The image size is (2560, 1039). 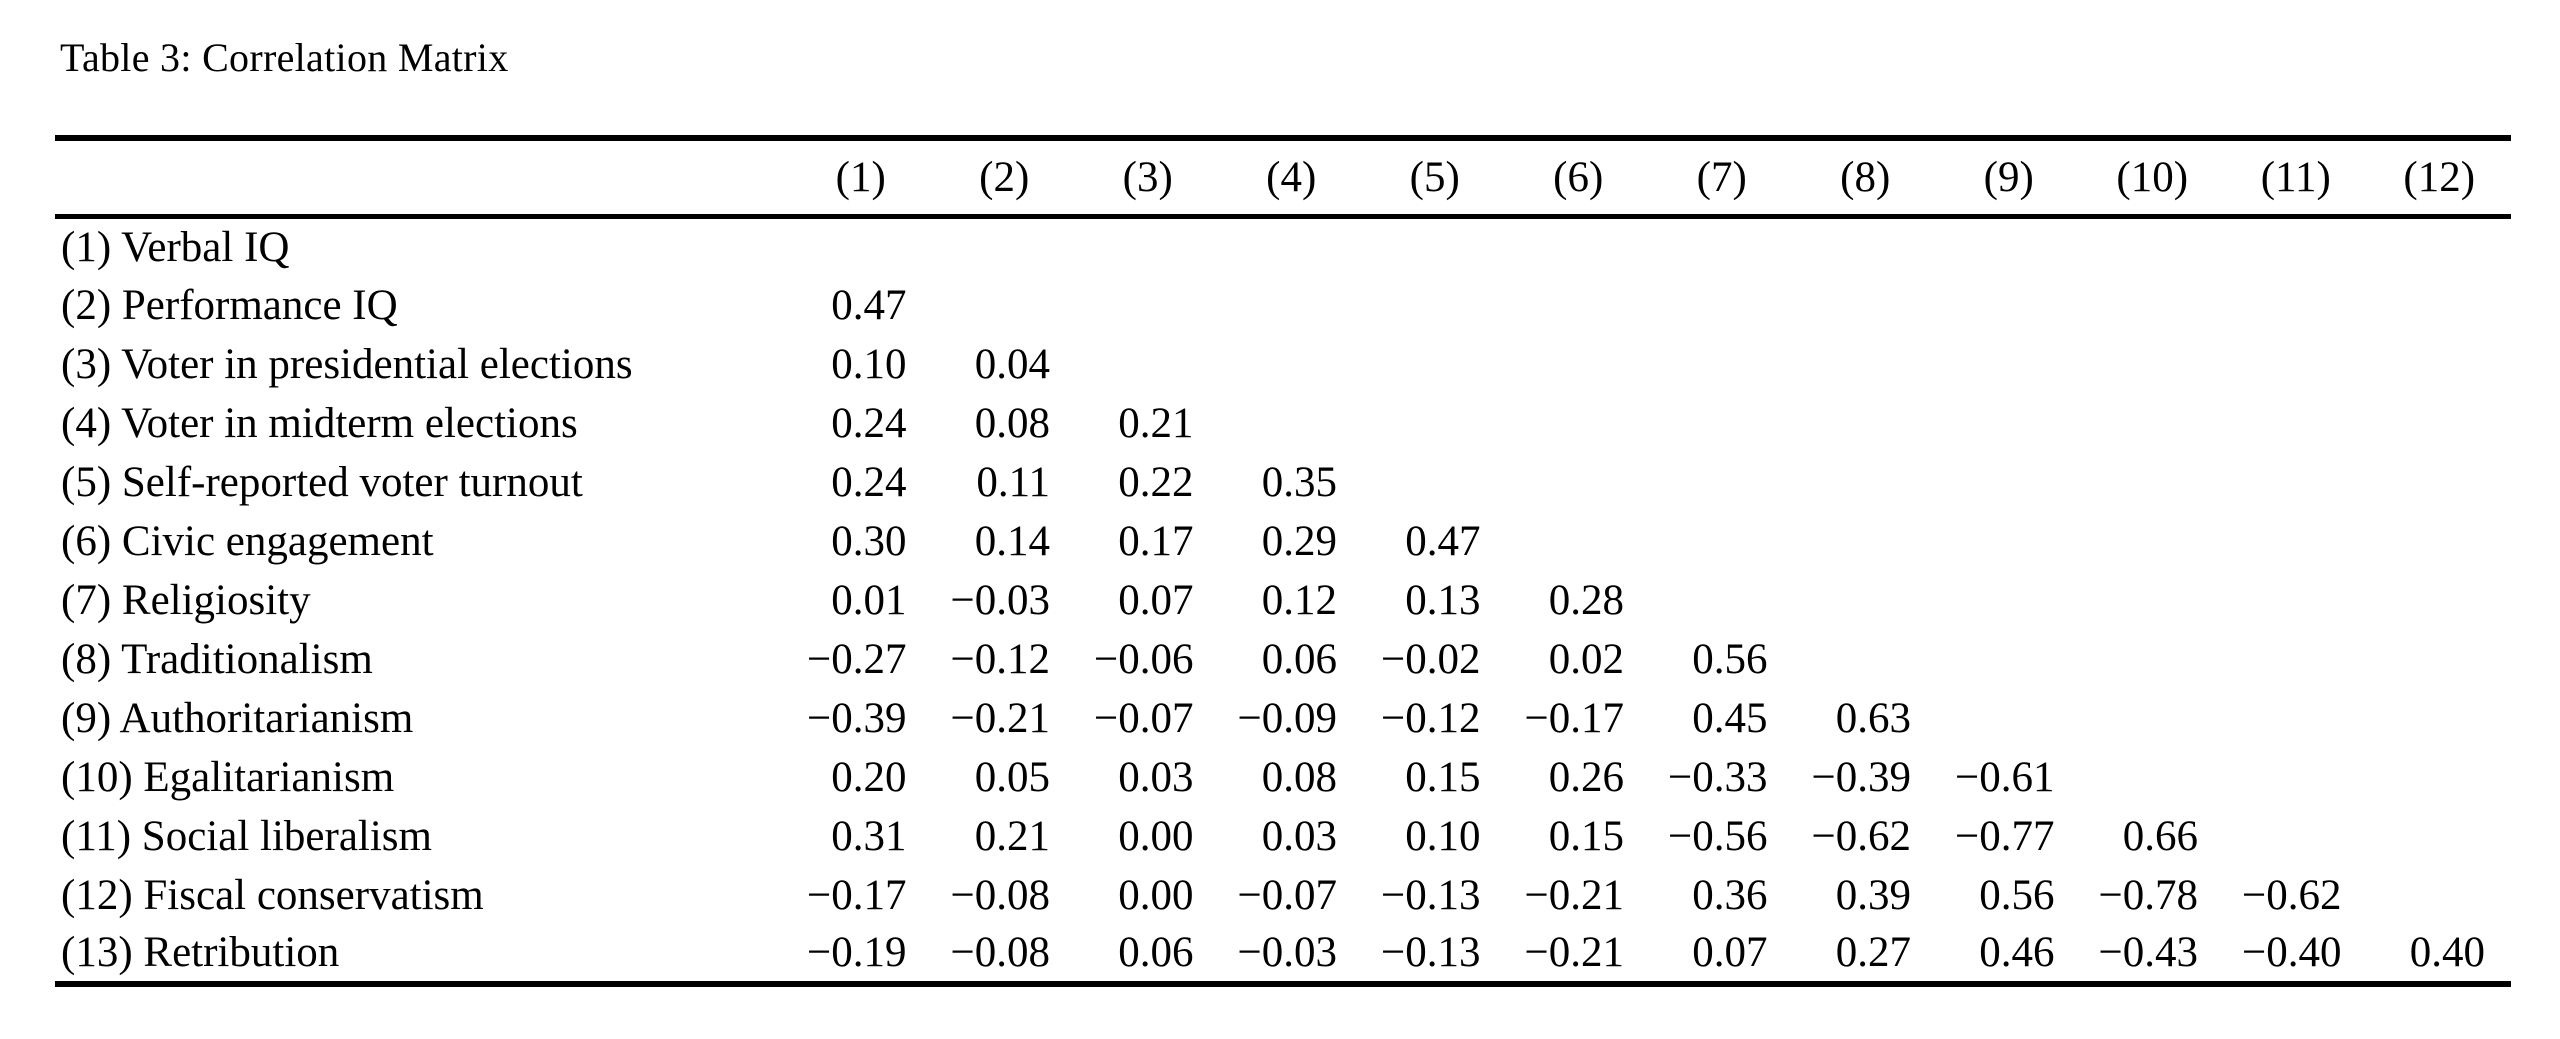 What do you see at coordinates (186, 600) in the screenshot?
I see `row-label: (7) Religiosity` at bounding box center [186, 600].